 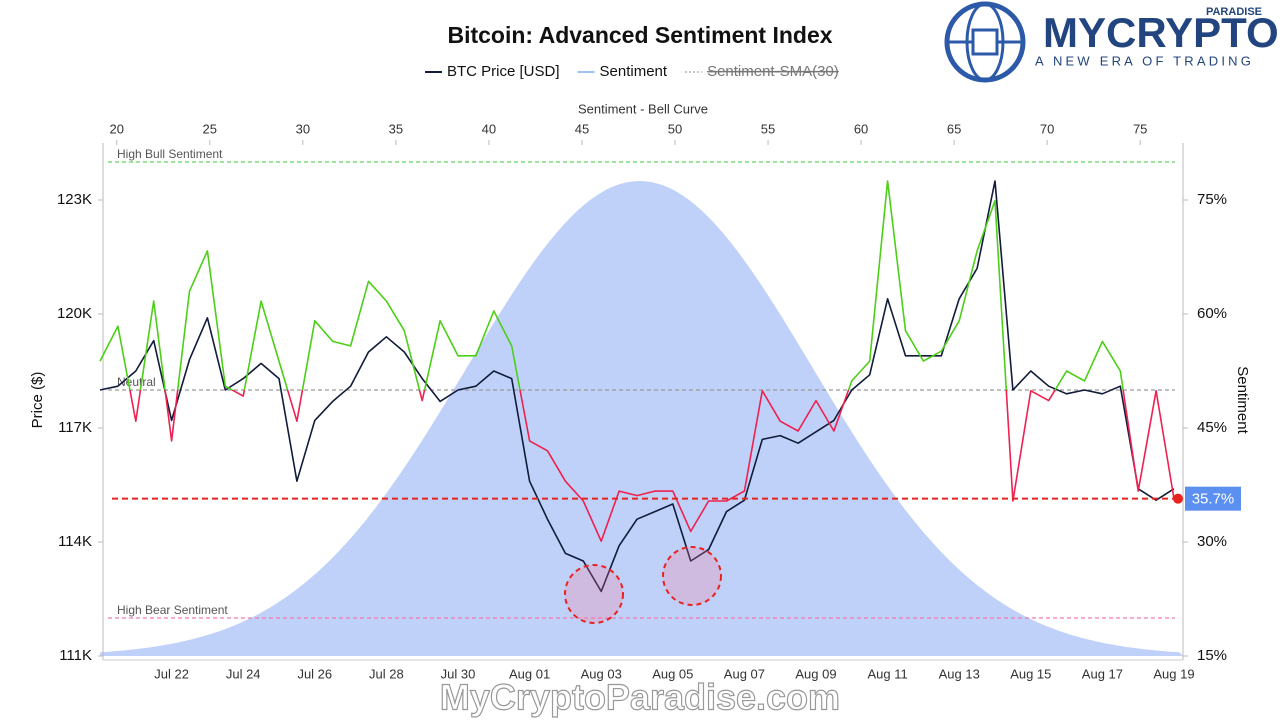 I want to click on current-label: 35.7%, so click(x=1213, y=499).